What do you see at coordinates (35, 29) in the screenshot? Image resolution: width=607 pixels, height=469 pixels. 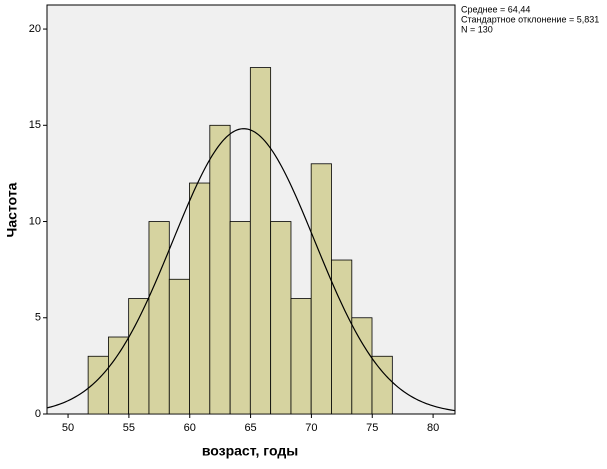 I see `y-tick-label: 20` at bounding box center [35, 29].